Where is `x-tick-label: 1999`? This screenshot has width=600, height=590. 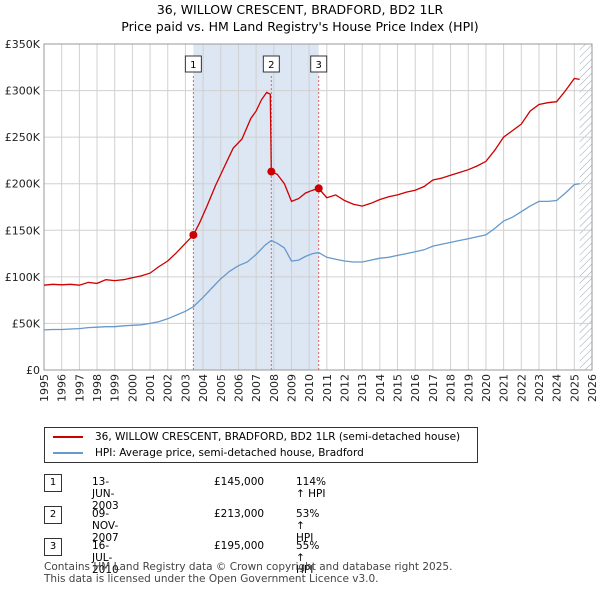
x-tick-label: 1999 is located at coordinates (115, 388).